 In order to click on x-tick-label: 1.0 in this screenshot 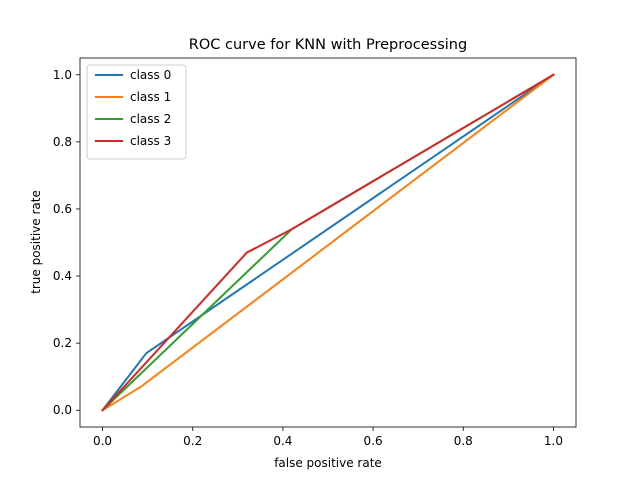, I will do `click(553, 441)`.